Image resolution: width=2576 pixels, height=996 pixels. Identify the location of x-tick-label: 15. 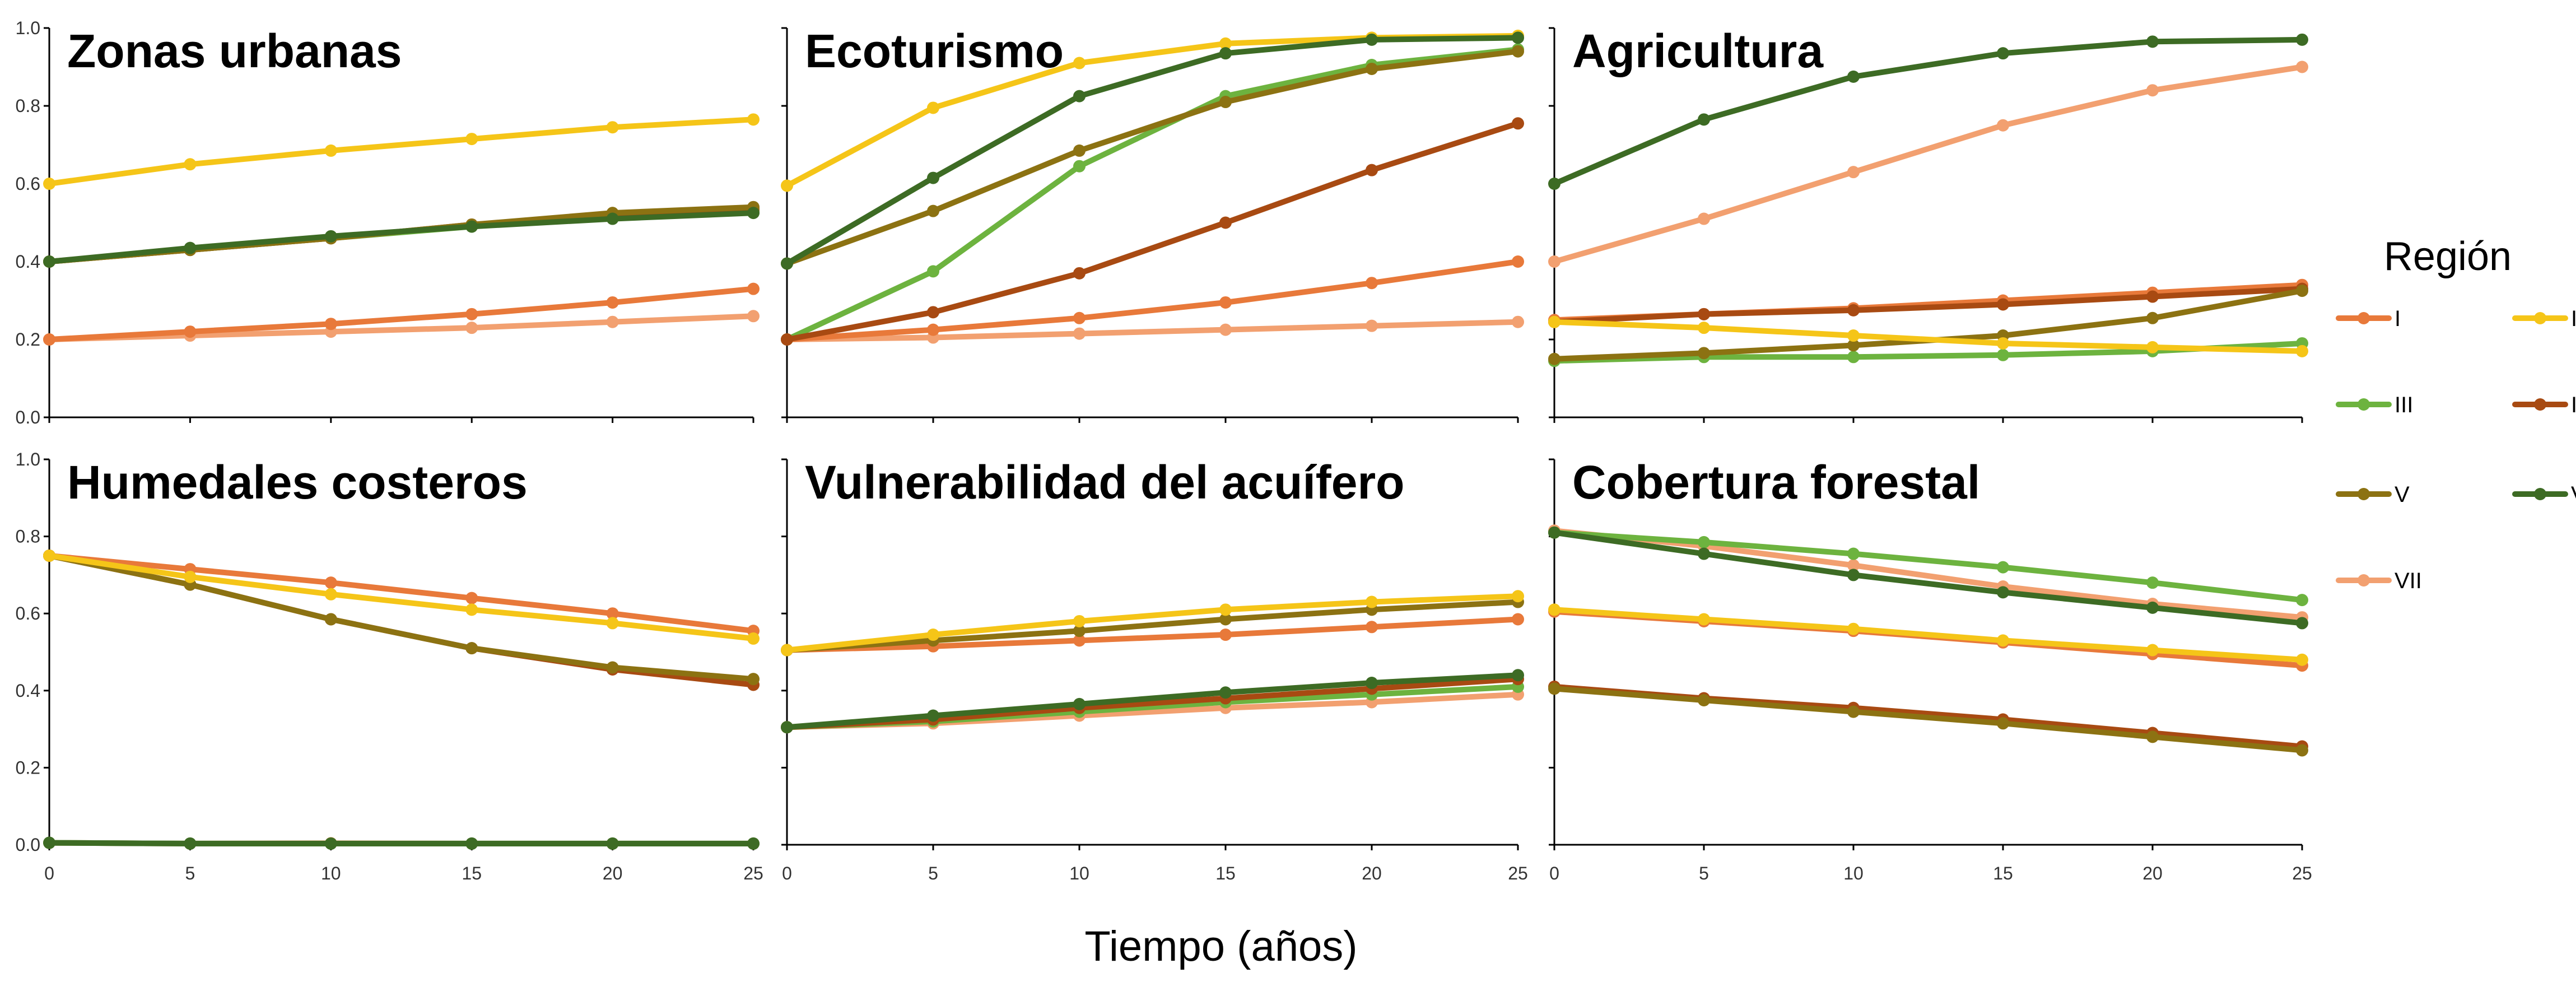
(472, 873).